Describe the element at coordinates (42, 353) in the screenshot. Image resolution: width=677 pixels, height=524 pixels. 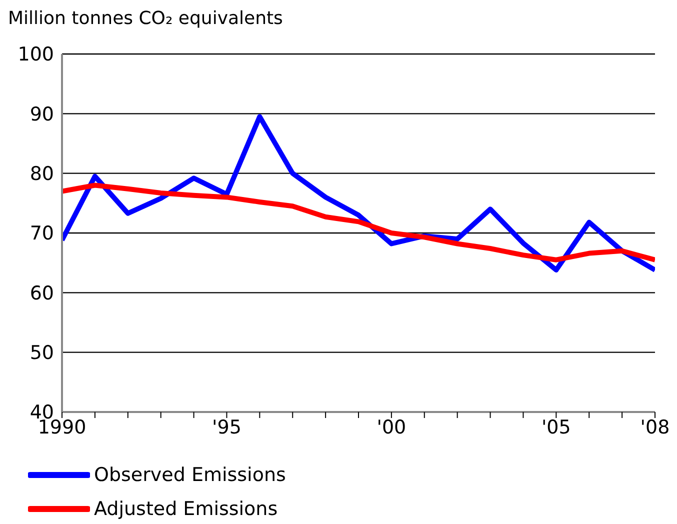
I see `y-tick-label: 50` at that location.